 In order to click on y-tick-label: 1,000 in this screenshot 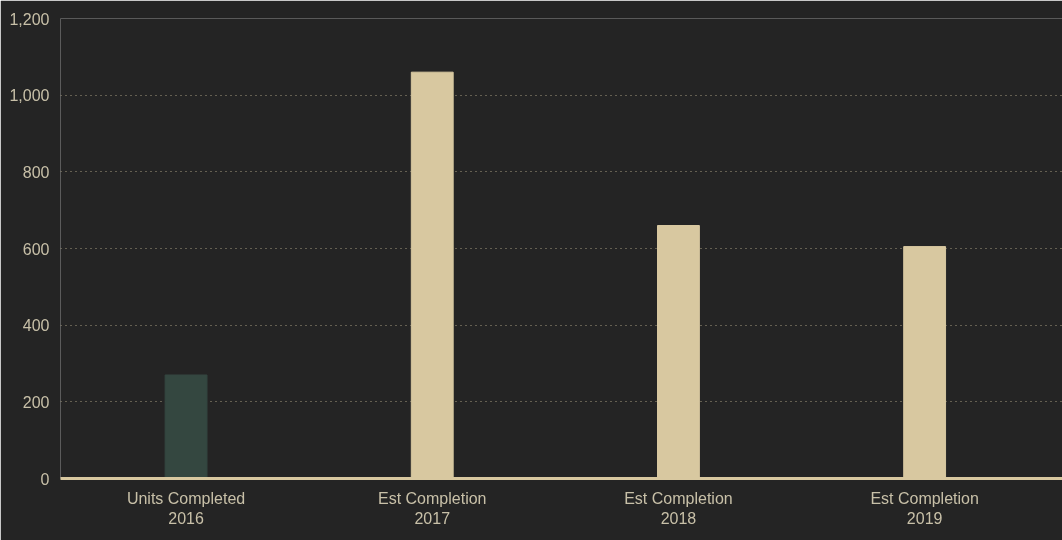, I will do `click(29, 96)`.